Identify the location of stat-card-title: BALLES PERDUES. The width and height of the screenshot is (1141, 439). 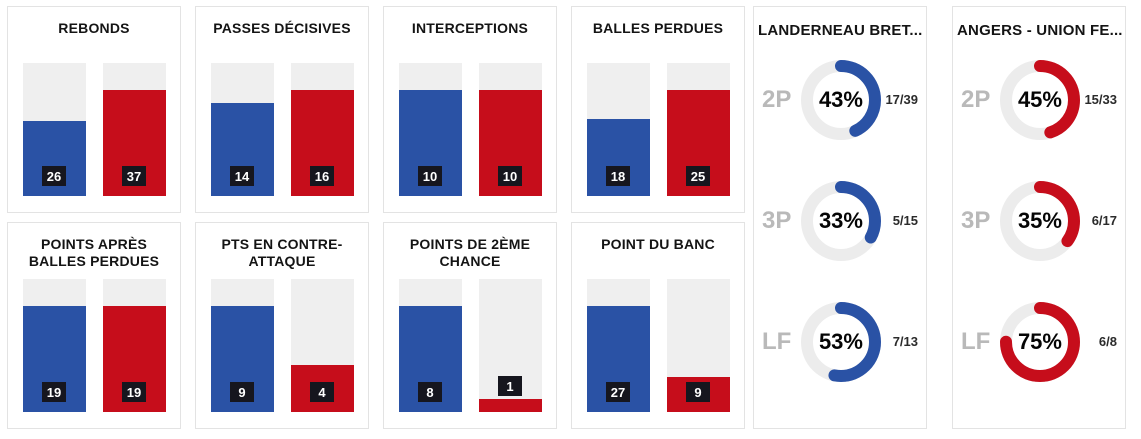
(658, 28).